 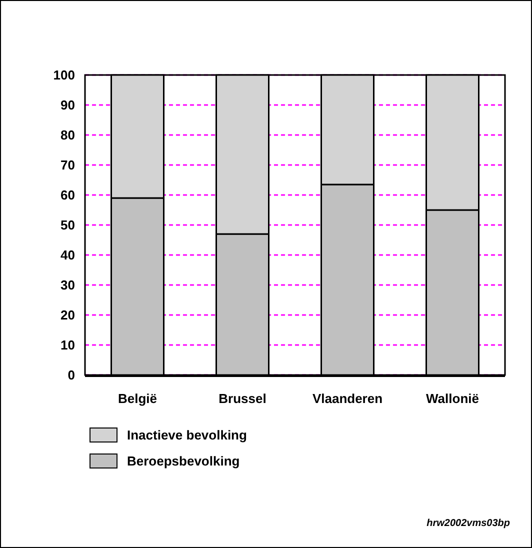 I want to click on legend-label: Inactieve bevolking, so click(x=187, y=435).